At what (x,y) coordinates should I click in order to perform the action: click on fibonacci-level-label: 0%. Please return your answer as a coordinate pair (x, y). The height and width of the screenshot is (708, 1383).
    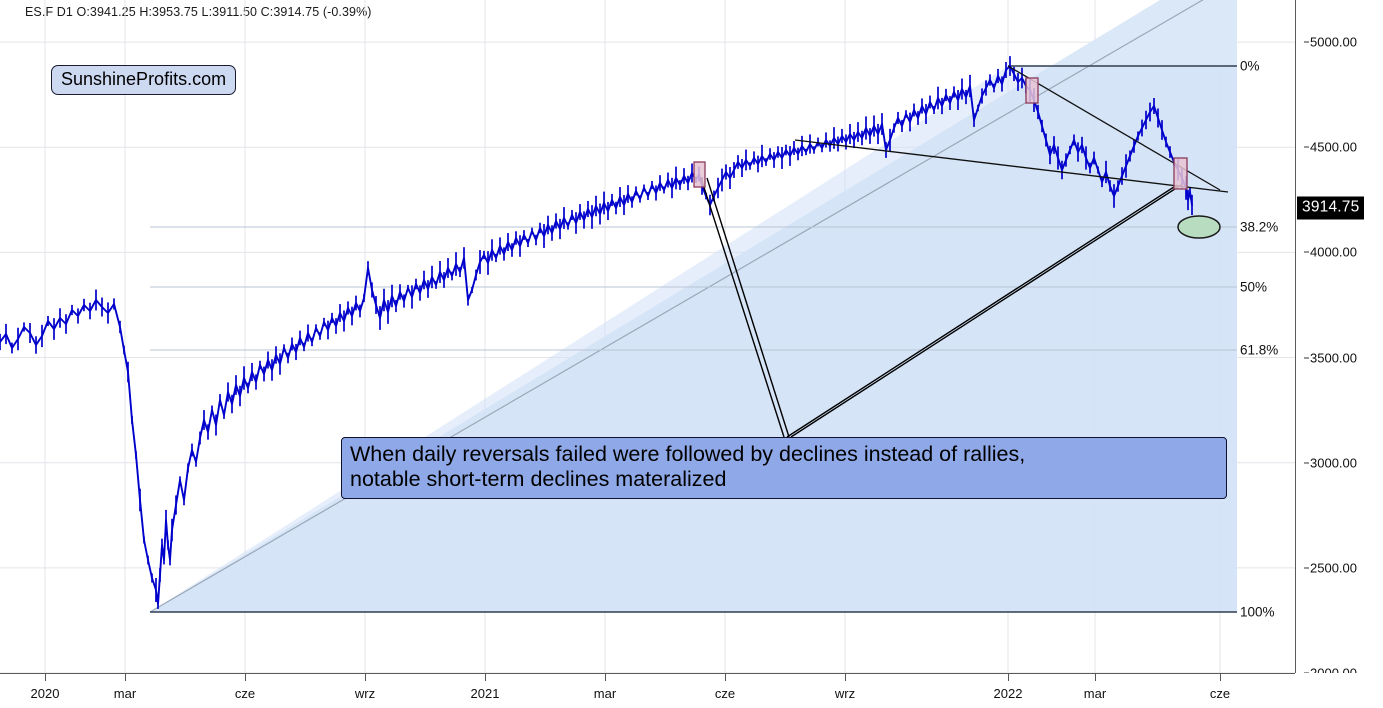
    Looking at the image, I should click on (1250, 66).